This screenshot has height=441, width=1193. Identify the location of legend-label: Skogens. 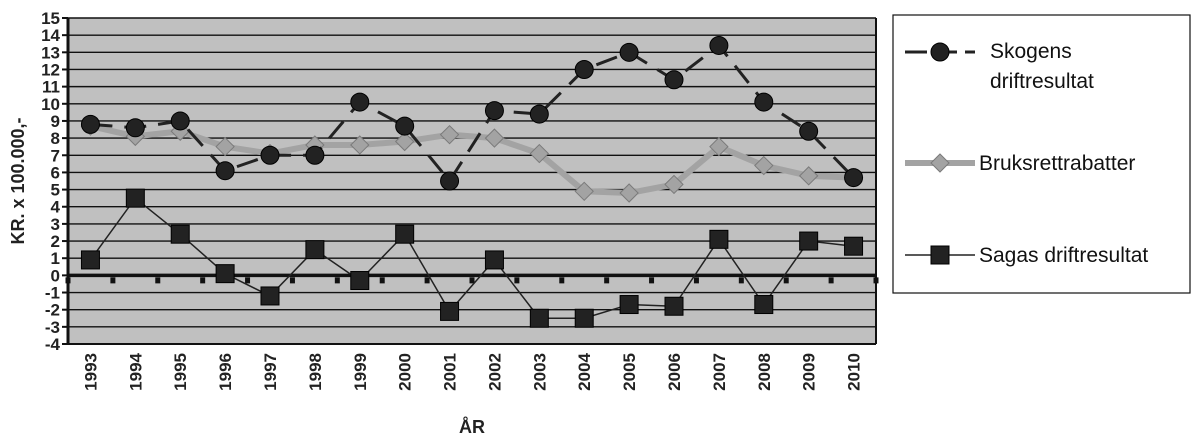
(1031, 51).